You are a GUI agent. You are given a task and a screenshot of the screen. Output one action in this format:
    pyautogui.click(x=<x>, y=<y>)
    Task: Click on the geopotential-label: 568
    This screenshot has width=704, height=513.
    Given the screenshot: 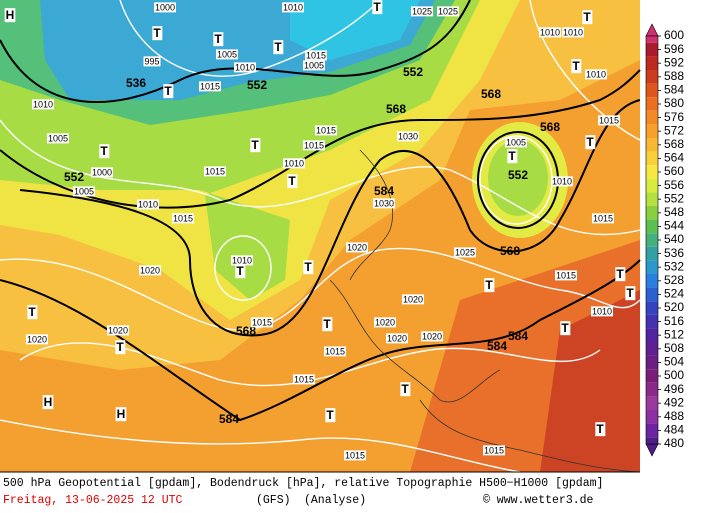 What is the action you would take?
    pyautogui.click(x=396, y=109)
    